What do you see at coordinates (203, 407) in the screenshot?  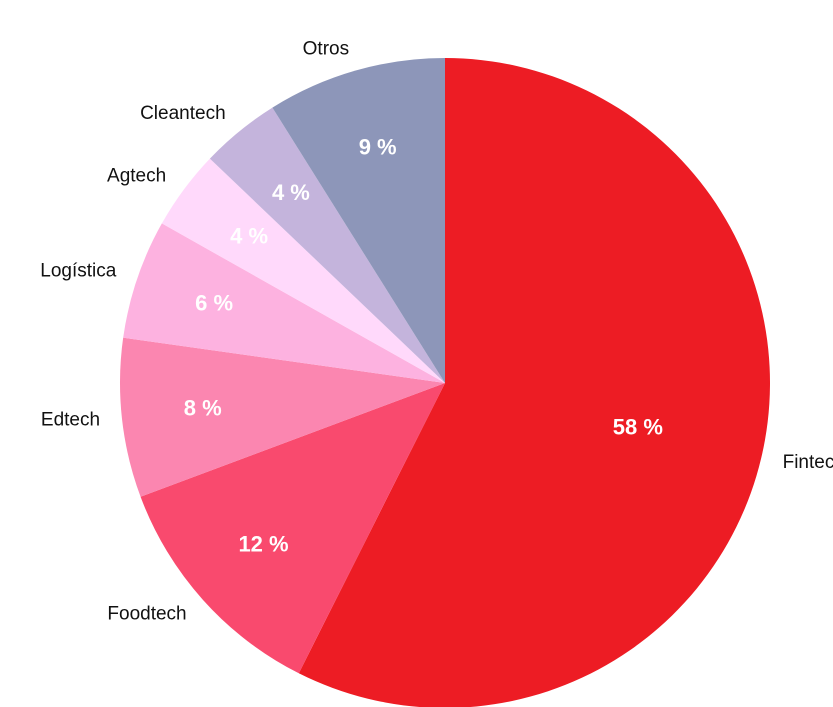 I see `slice-value-label: 8 %` at bounding box center [203, 407].